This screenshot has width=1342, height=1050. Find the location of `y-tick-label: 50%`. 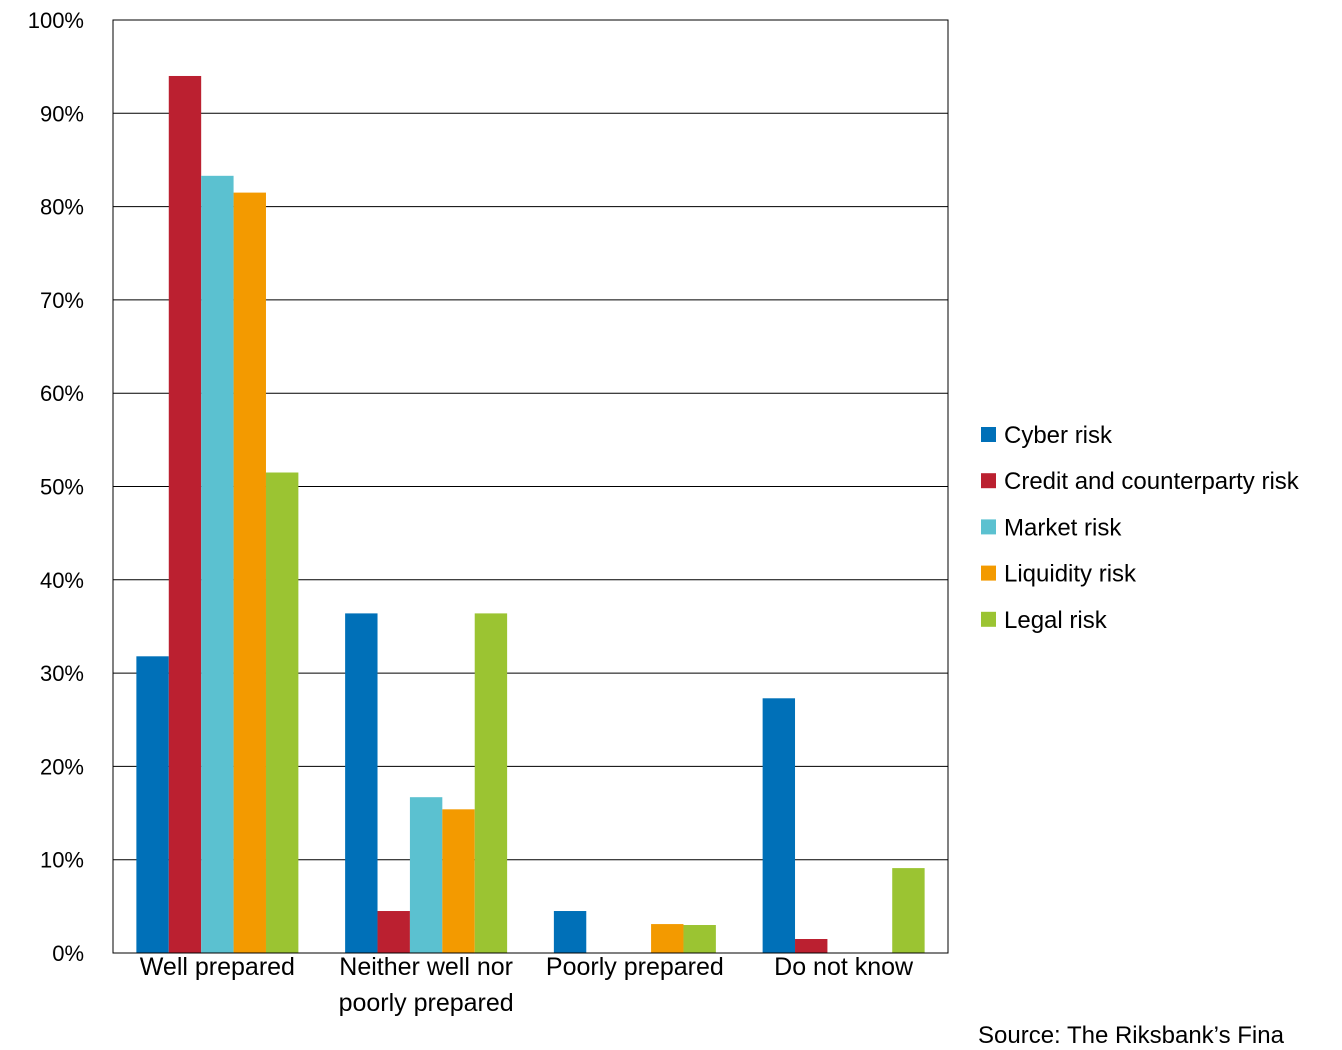

y-tick-label: 50% is located at coordinates (62, 487).